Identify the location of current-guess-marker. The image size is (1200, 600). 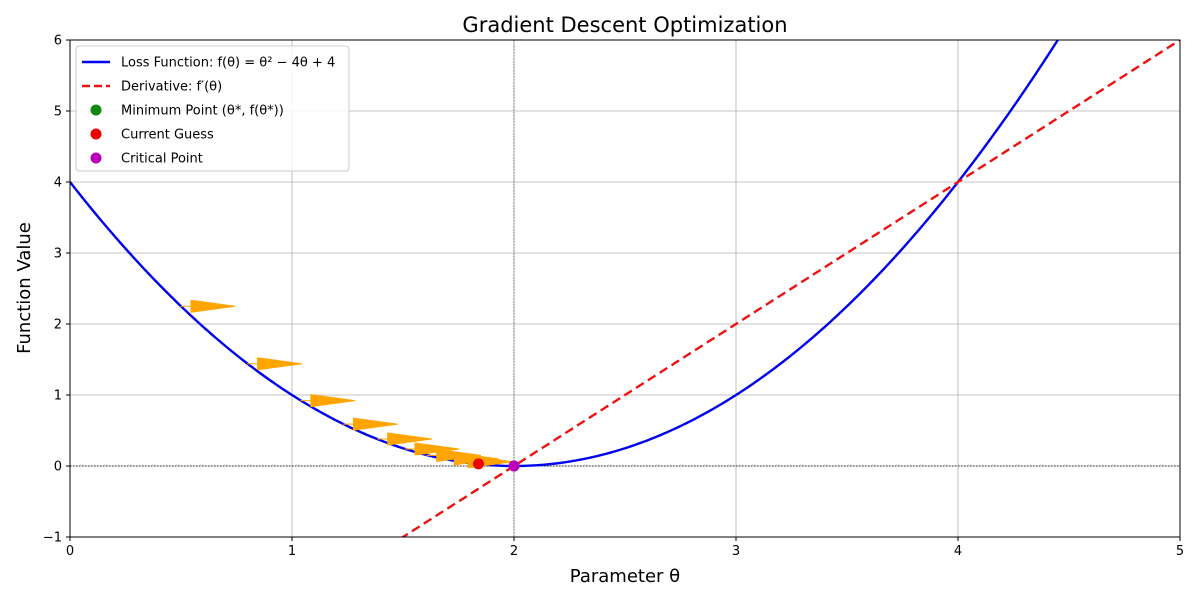
(478, 464).